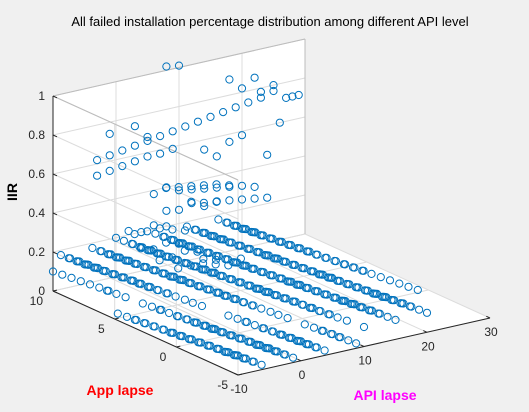 The height and width of the screenshot is (412, 529). Describe the element at coordinates (163, 357) in the screenshot. I see `y-tick-label: 0` at that location.